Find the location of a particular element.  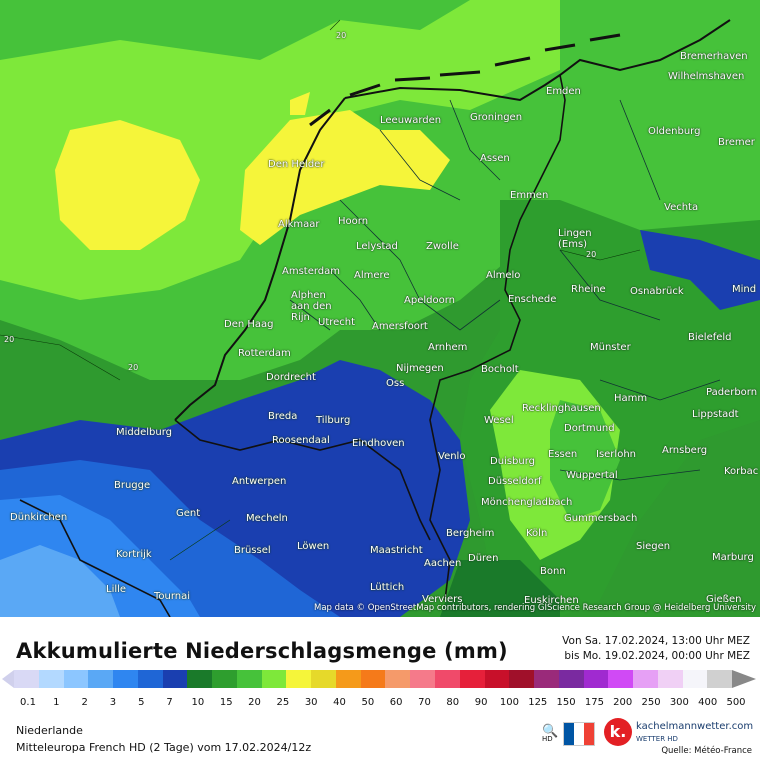

legend-tick-label: 7 is located at coordinates (169, 702).